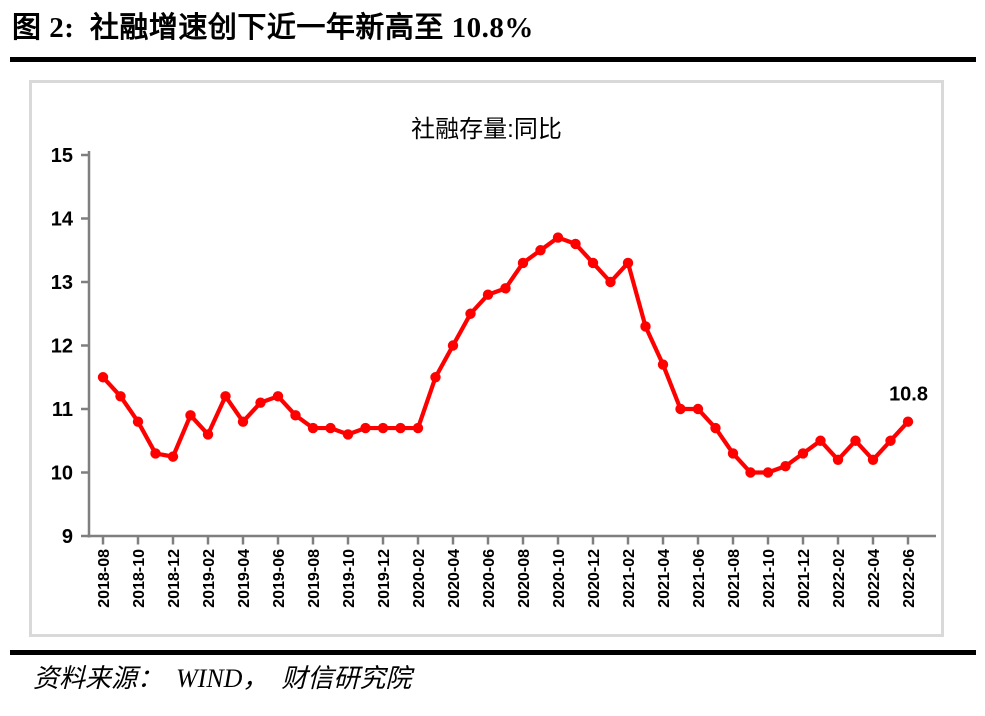 This screenshot has width=985, height=716. I want to click on x-tick-label: 2022-02, so click(839, 578).